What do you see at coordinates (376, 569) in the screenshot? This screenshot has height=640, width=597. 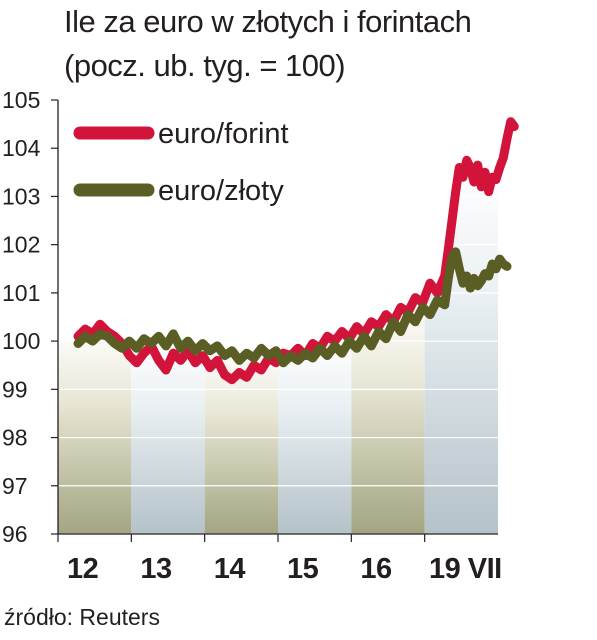 I see `x-tick-label: 16` at bounding box center [376, 569].